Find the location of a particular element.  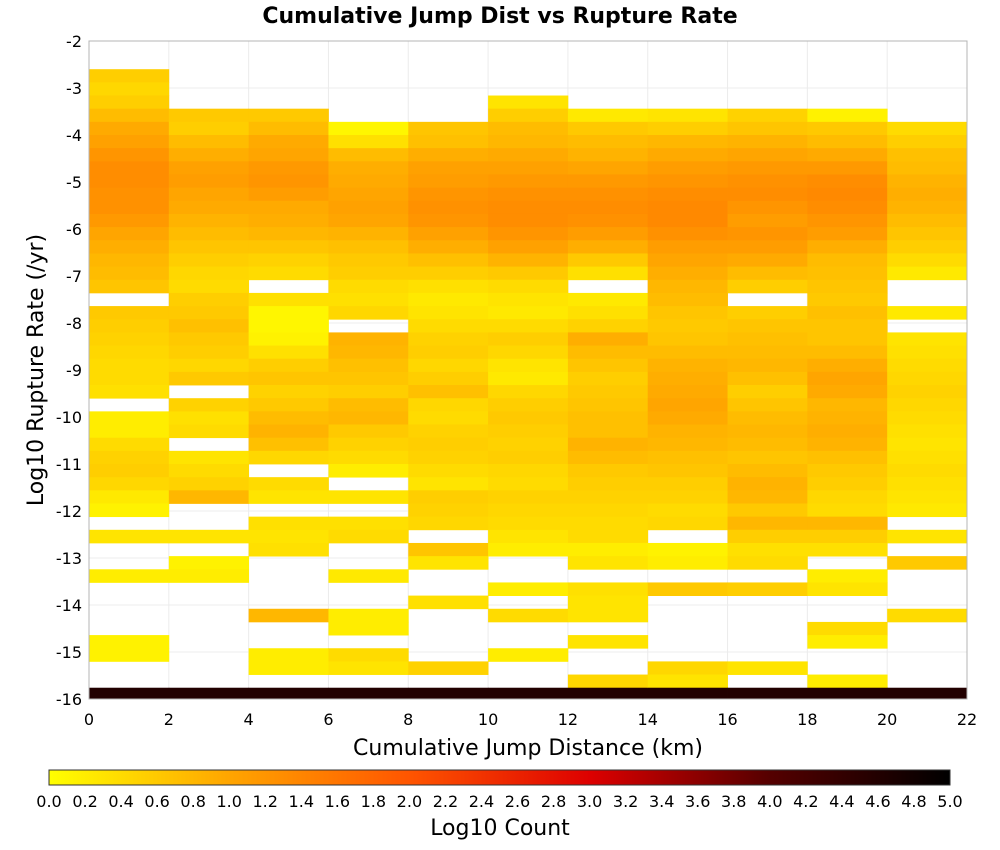

y-tick-label: -12 is located at coordinates (69, 511).